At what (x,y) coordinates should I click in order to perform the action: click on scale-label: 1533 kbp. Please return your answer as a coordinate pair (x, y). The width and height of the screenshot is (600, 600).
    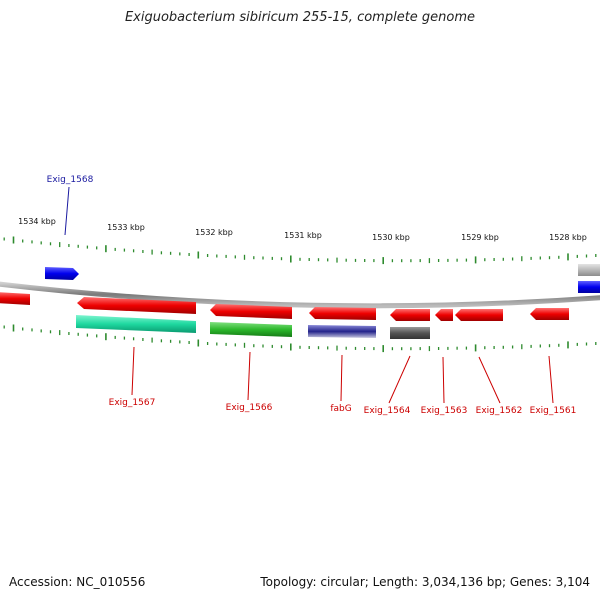
    Looking at the image, I should click on (126, 227).